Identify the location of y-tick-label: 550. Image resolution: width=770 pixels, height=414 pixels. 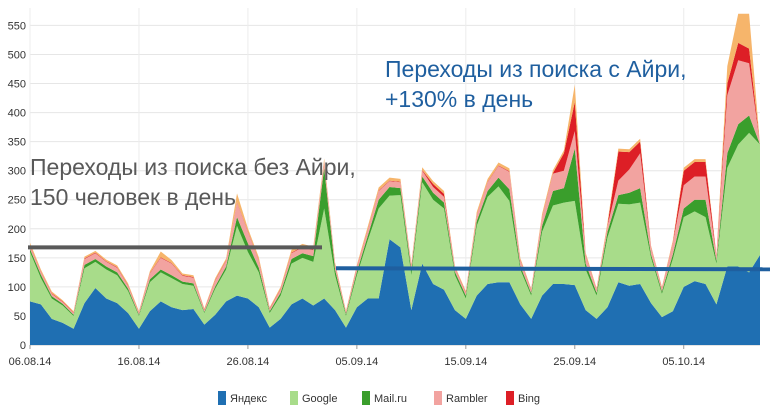
(17, 26).